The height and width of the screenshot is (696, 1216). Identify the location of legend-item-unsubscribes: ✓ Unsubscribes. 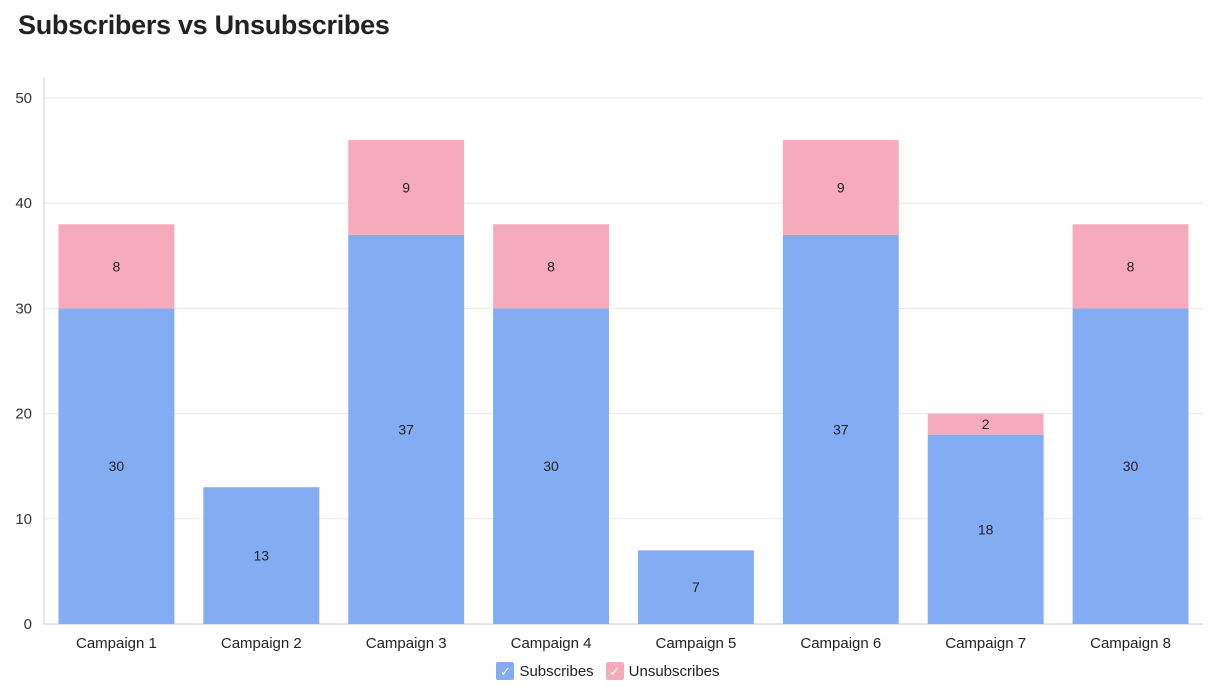
(662, 671).